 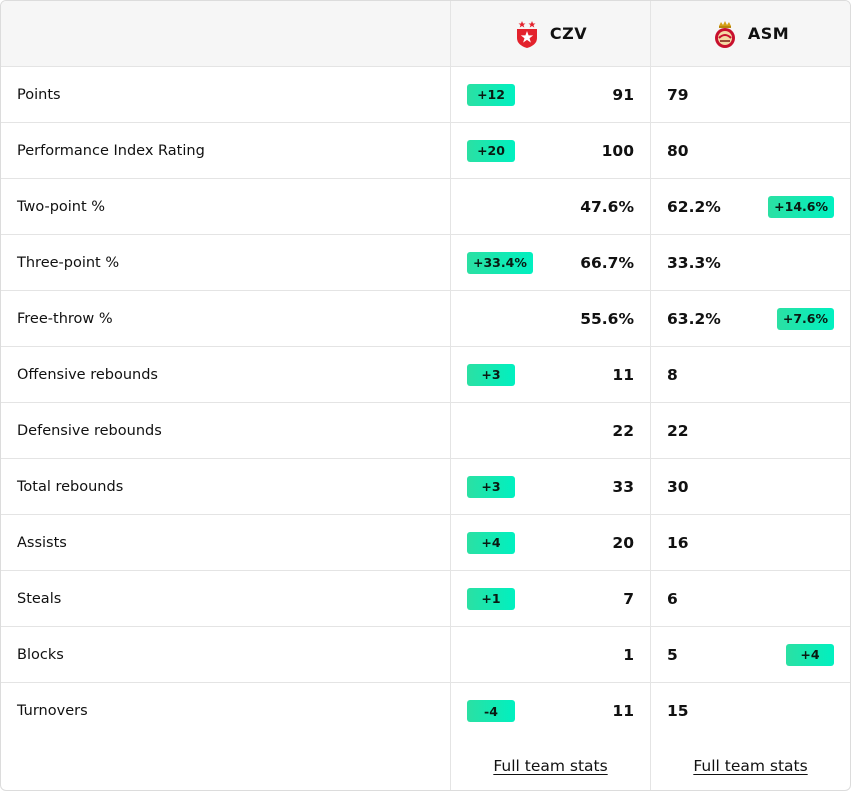 I want to click on table-row: Offensive rebounds +3 11 8, so click(x=425, y=375).